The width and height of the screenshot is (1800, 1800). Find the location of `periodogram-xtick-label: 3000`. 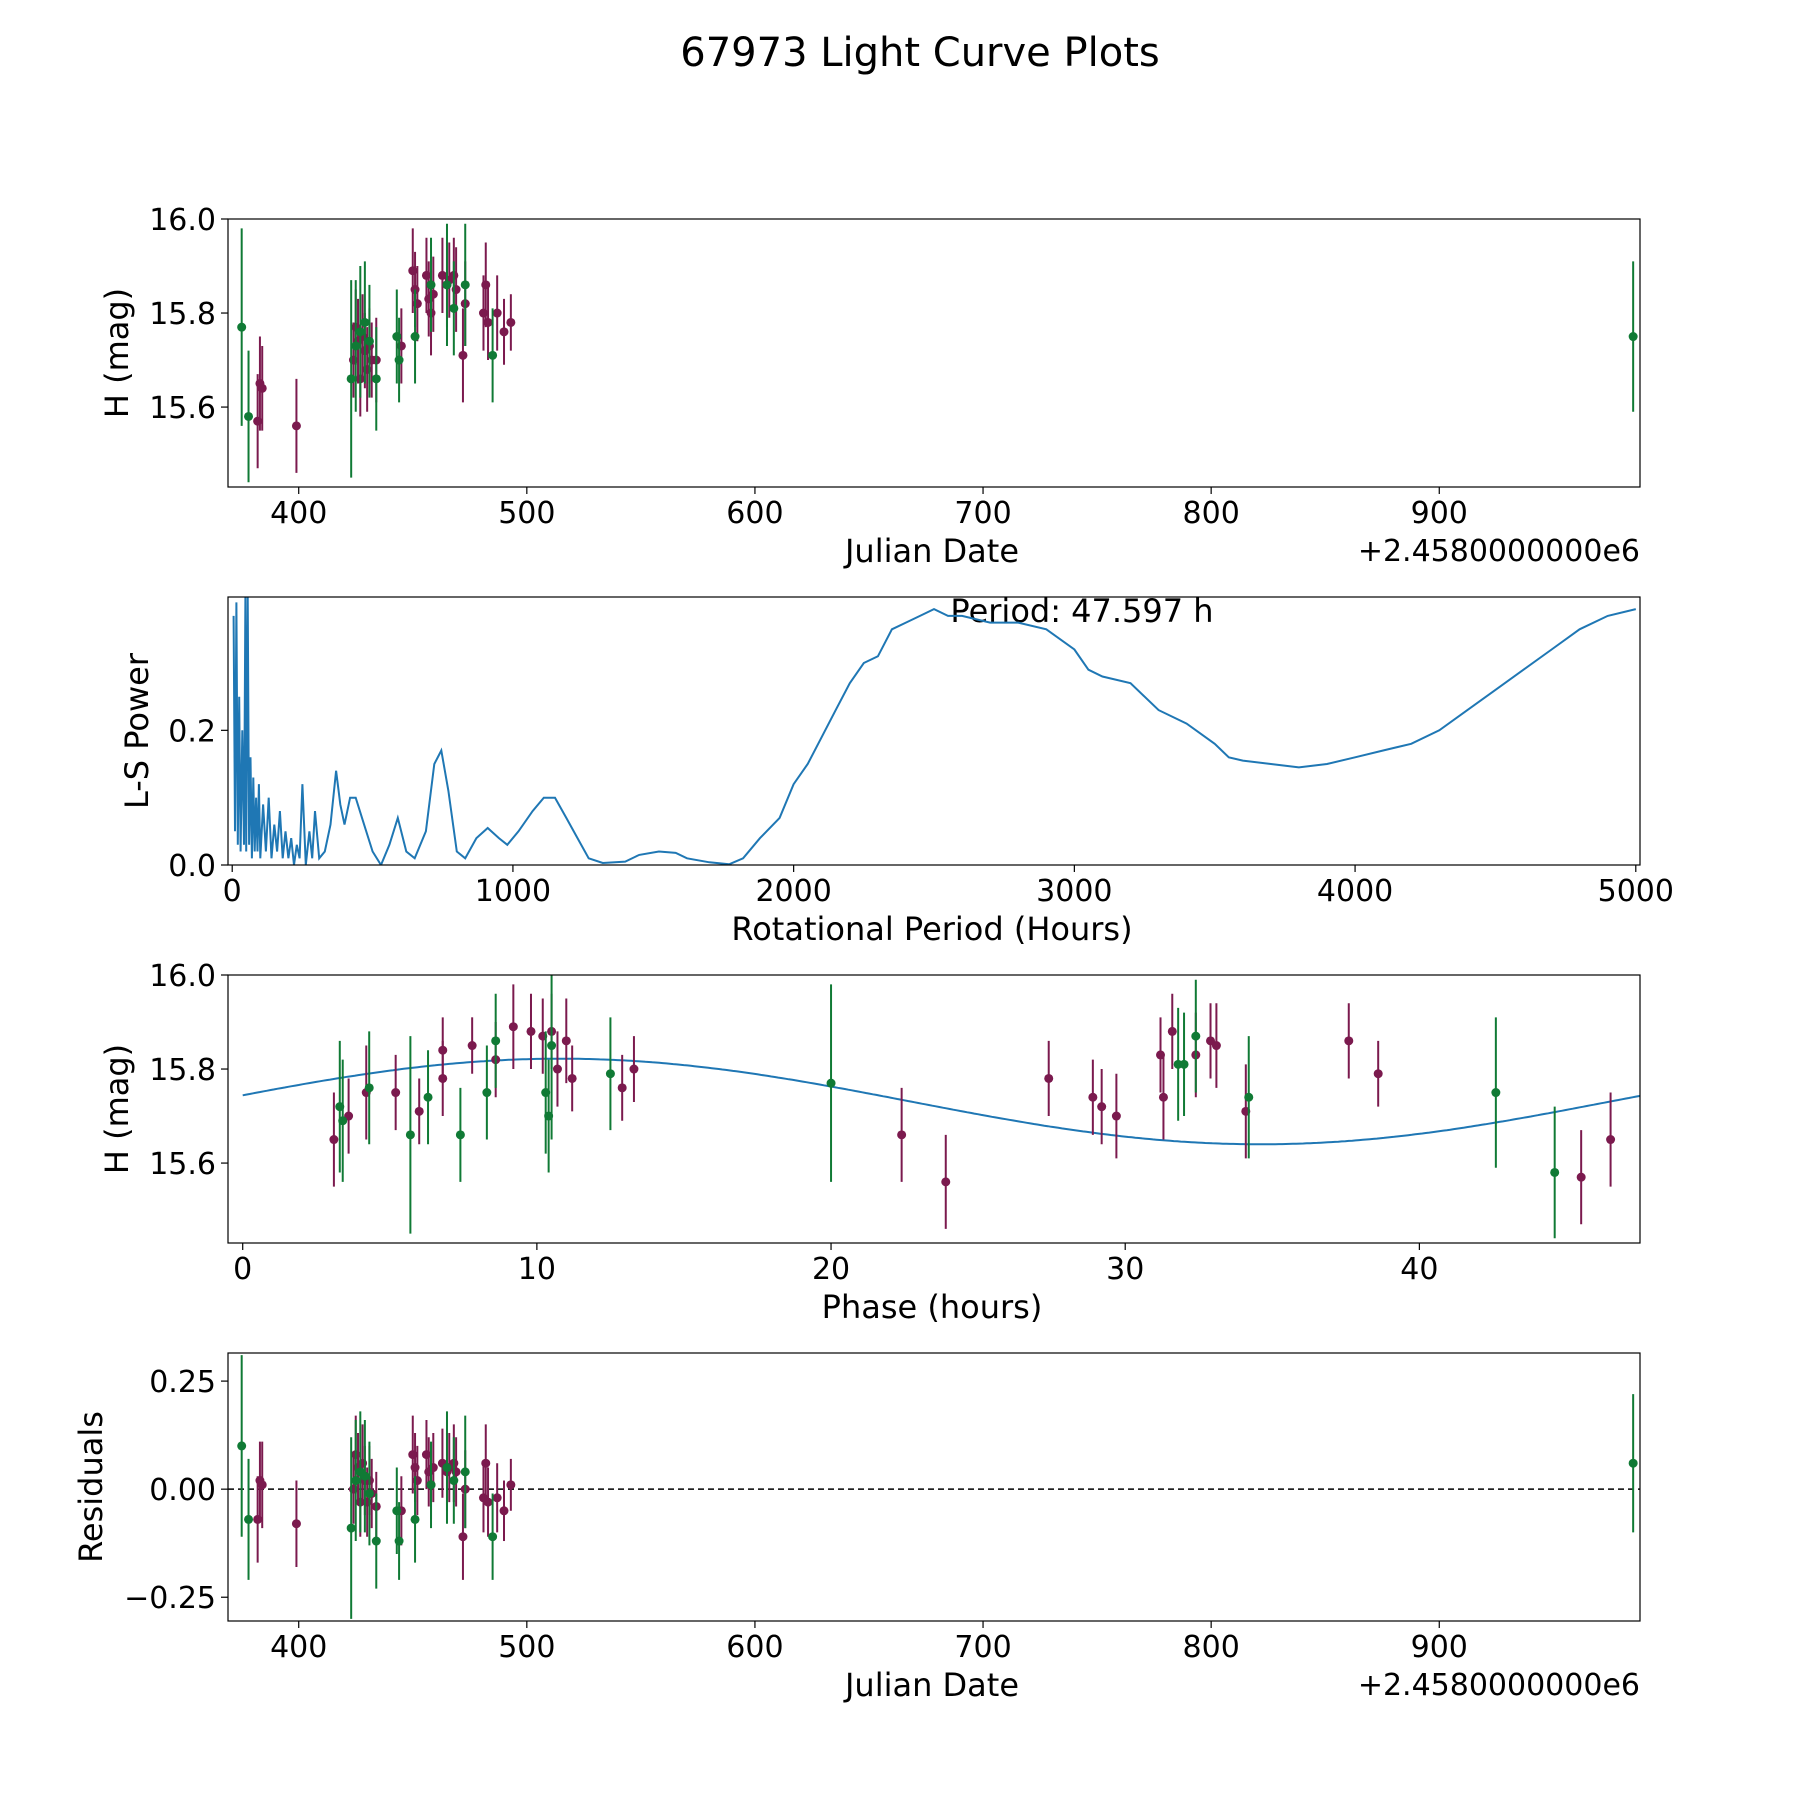

periodogram-xtick-label: 3000 is located at coordinates (1074, 891).